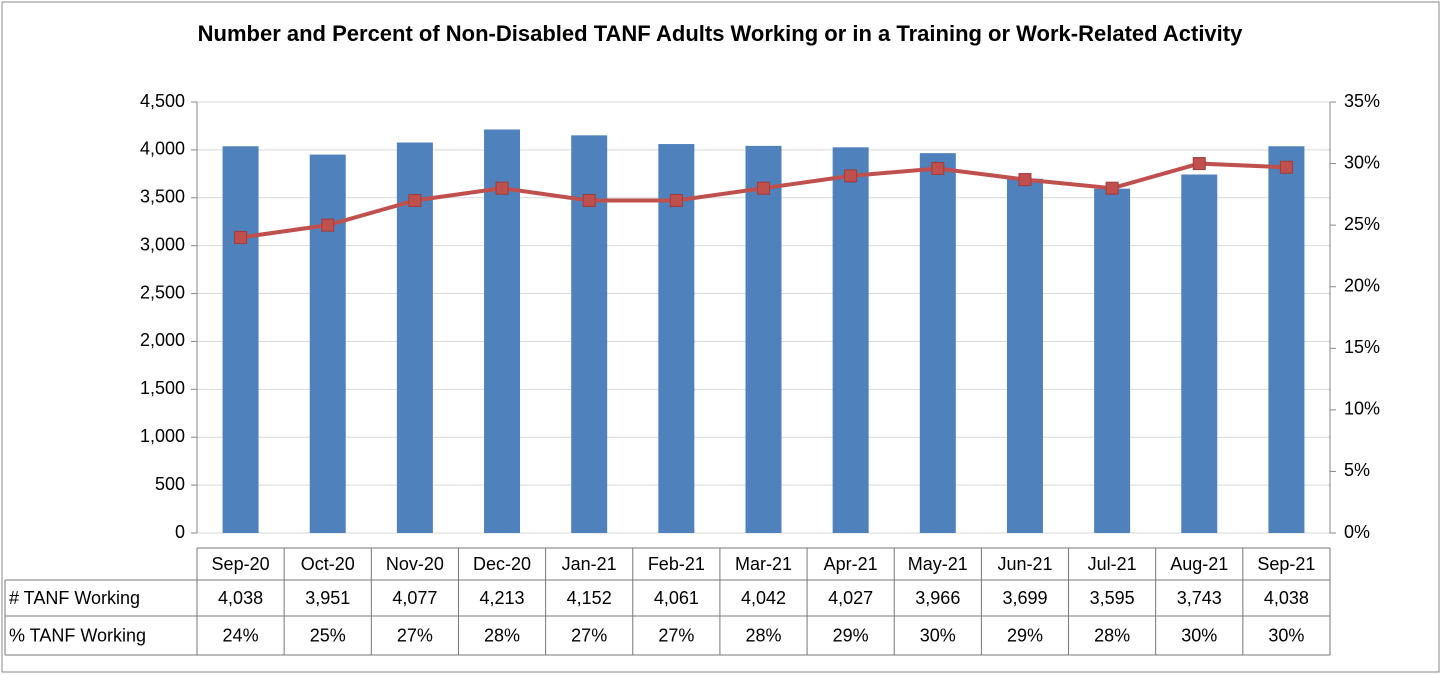  I want to click on data-label: 4,213, so click(502, 598).